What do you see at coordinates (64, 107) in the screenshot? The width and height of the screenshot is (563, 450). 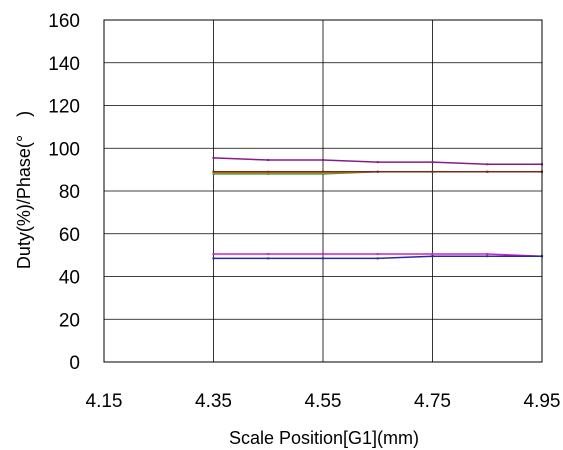 I see `y-tick-label: 120` at bounding box center [64, 107].